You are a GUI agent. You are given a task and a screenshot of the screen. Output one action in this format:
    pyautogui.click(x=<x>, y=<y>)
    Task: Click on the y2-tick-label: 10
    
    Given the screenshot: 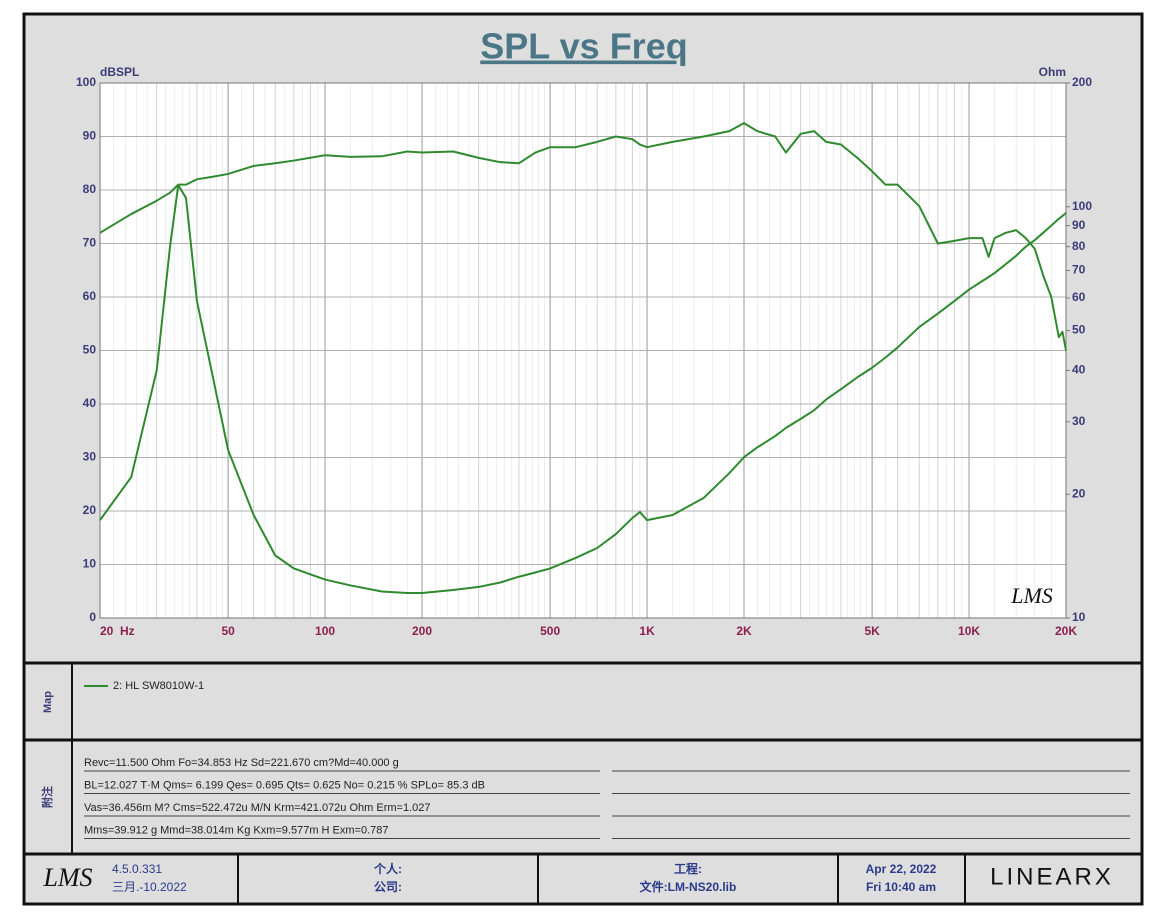 What is the action you would take?
    pyautogui.click(x=1079, y=617)
    